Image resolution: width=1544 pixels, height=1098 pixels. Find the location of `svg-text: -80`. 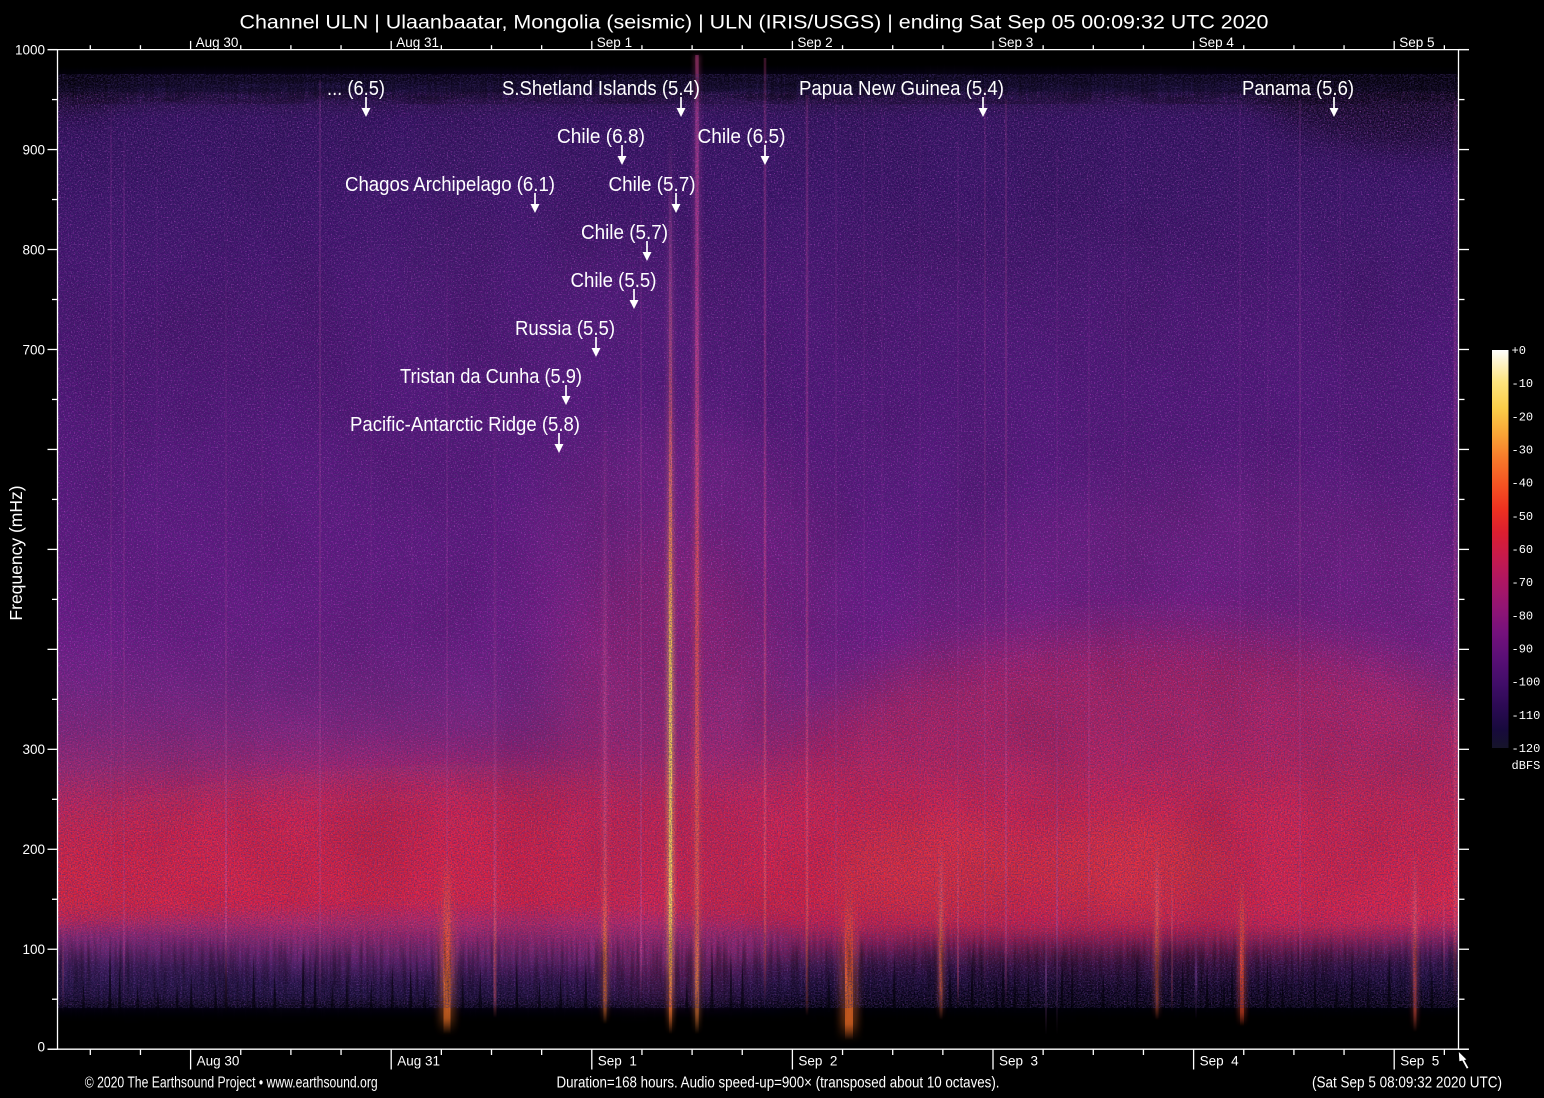

svg-text: -80 is located at coordinates (1523, 616).